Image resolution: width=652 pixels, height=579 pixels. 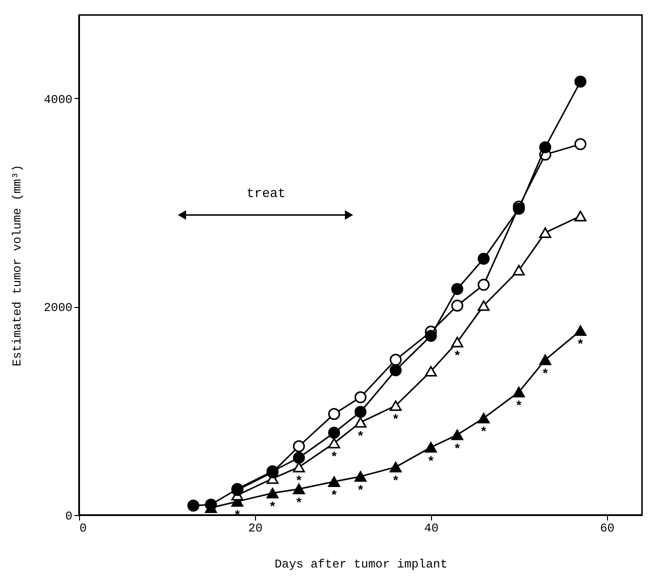 I want to click on y-tick-label: 4000, so click(x=58, y=99).